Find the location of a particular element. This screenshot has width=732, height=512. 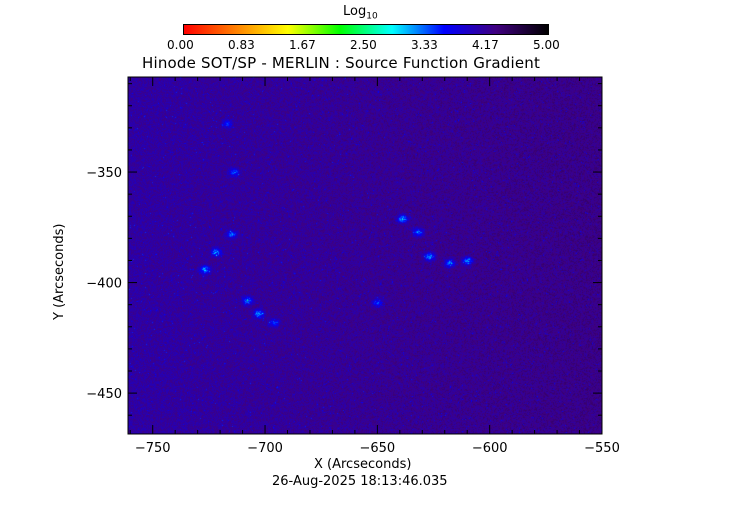

y-tick-label: −450 is located at coordinates (104, 394).